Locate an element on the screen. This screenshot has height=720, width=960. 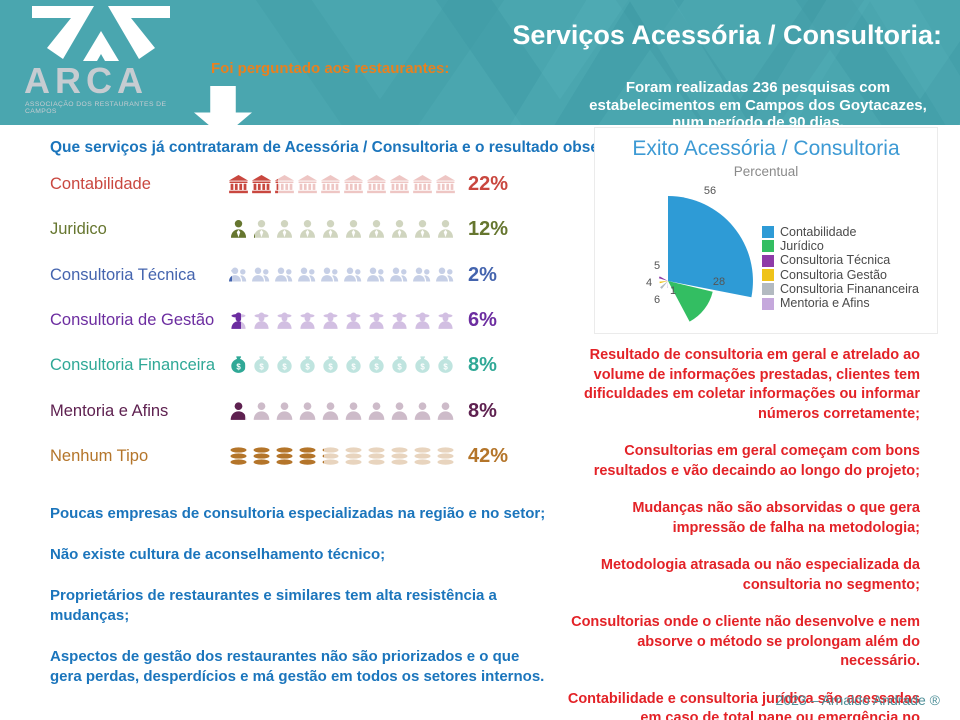
legend-item: Mentoria e Afins is located at coordinates (840, 303).